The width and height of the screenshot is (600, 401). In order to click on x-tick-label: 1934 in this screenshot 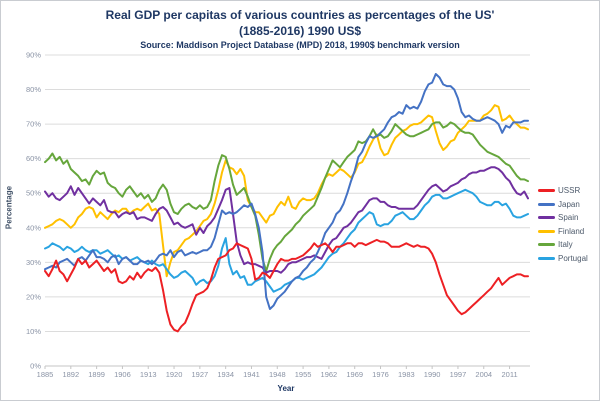, I will do `click(225, 374)`.